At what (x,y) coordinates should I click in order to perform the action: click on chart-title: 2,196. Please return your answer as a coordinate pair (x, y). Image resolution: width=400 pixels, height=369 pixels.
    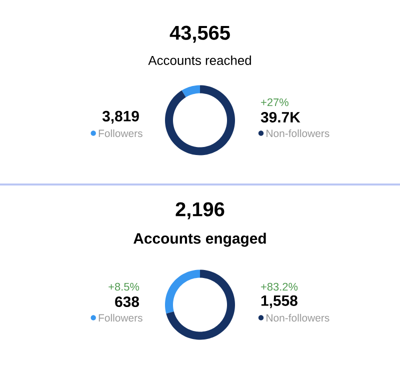
    Looking at the image, I should click on (200, 211).